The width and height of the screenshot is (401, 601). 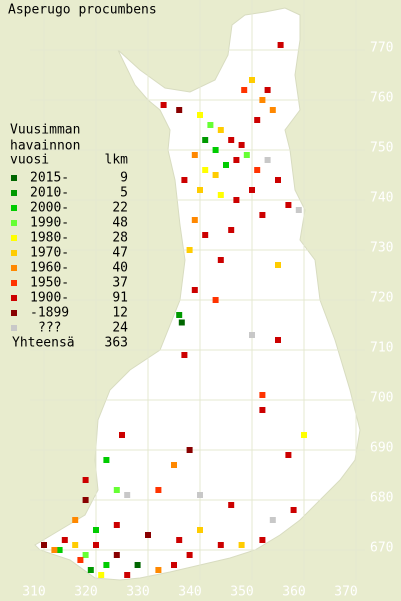 What do you see at coordinates (49, 223) in the screenshot?
I see `legend-label: 1990-` at bounding box center [49, 223].